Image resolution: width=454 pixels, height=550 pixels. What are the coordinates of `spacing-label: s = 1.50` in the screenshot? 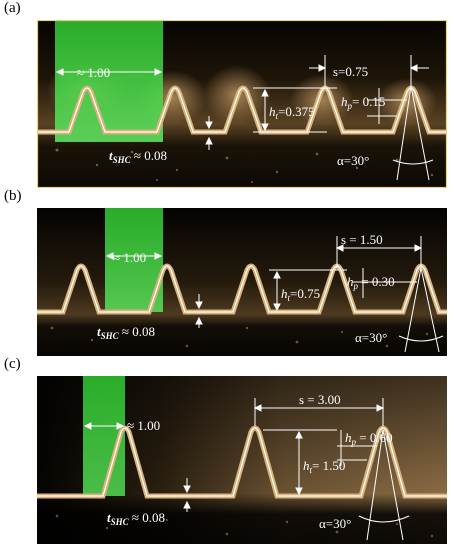 It's located at (362, 239).